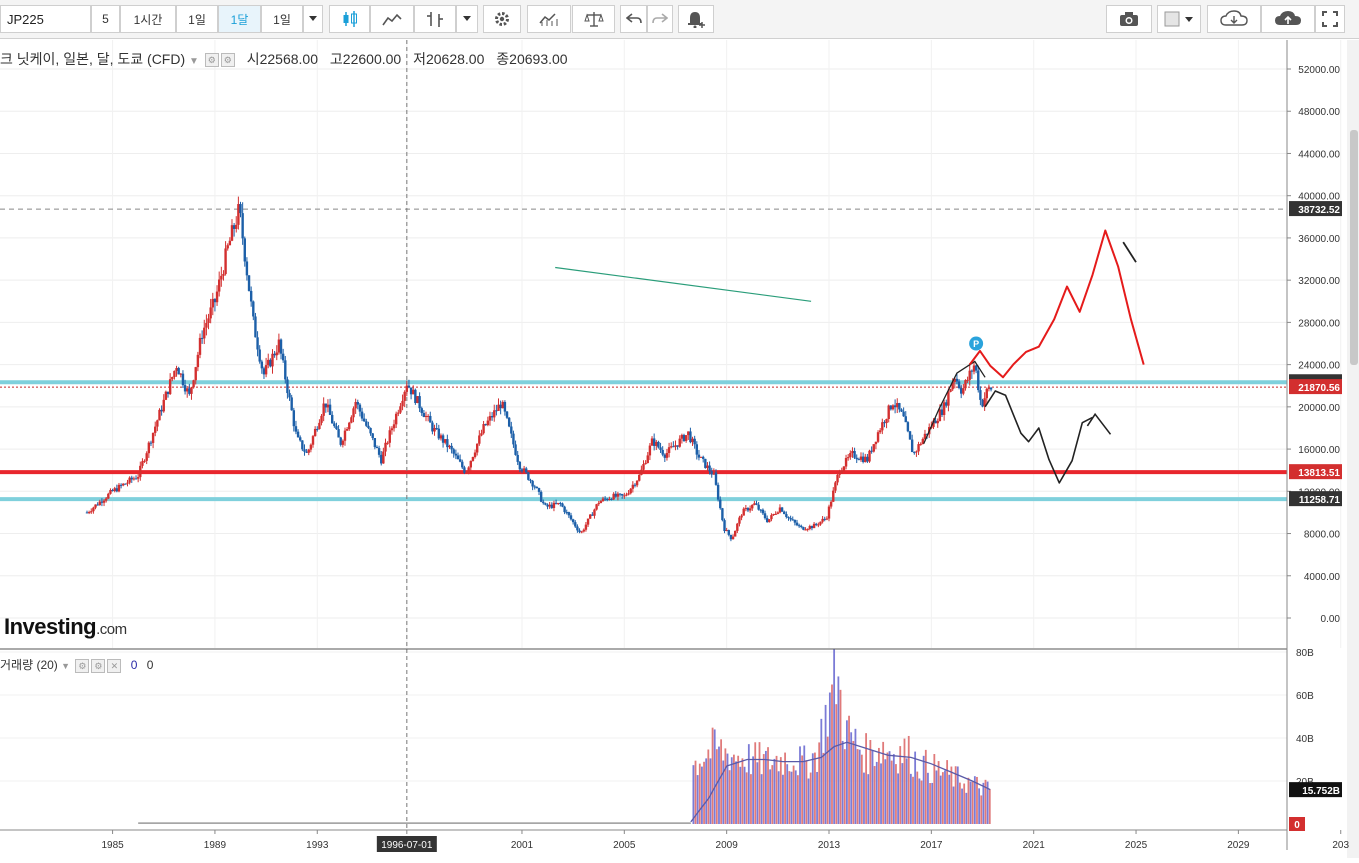 This screenshot has width=1359, height=863. What do you see at coordinates (1297, 825) in the screenshot?
I see `volume-zero-label: 0` at bounding box center [1297, 825].